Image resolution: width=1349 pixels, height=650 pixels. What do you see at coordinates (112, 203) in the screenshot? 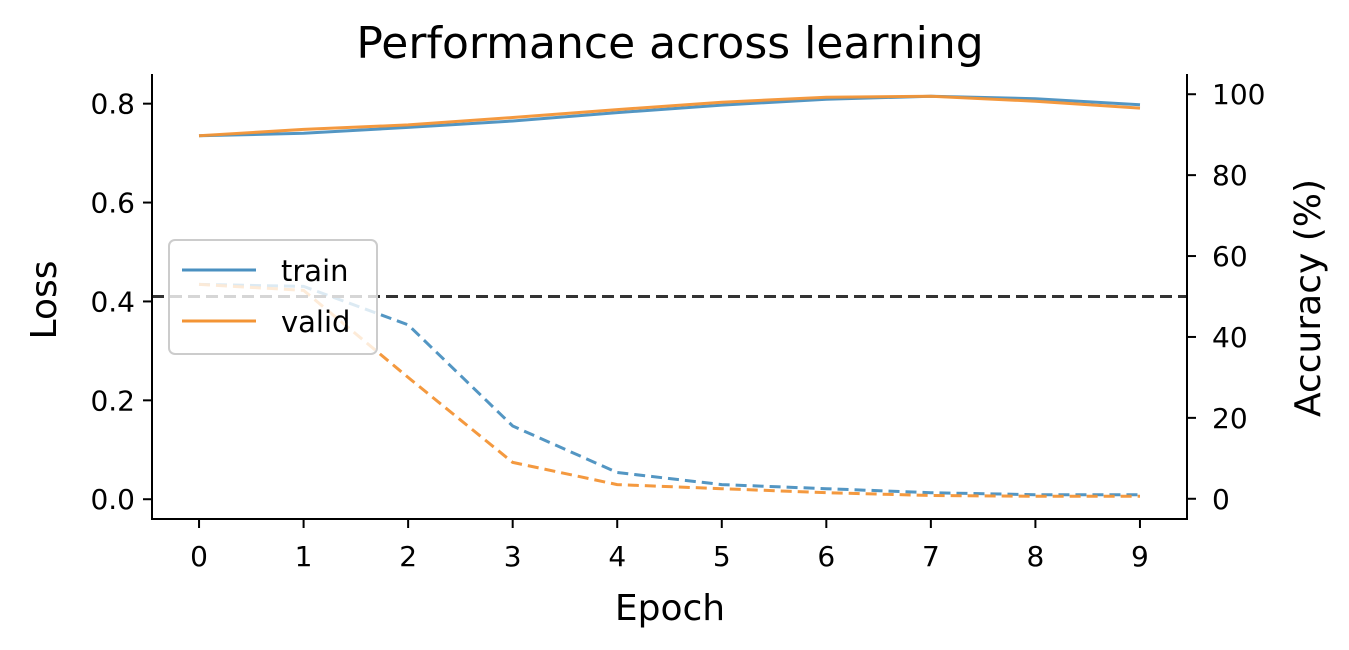
I see `left-y-tick-label: 0.6` at bounding box center [112, 203].